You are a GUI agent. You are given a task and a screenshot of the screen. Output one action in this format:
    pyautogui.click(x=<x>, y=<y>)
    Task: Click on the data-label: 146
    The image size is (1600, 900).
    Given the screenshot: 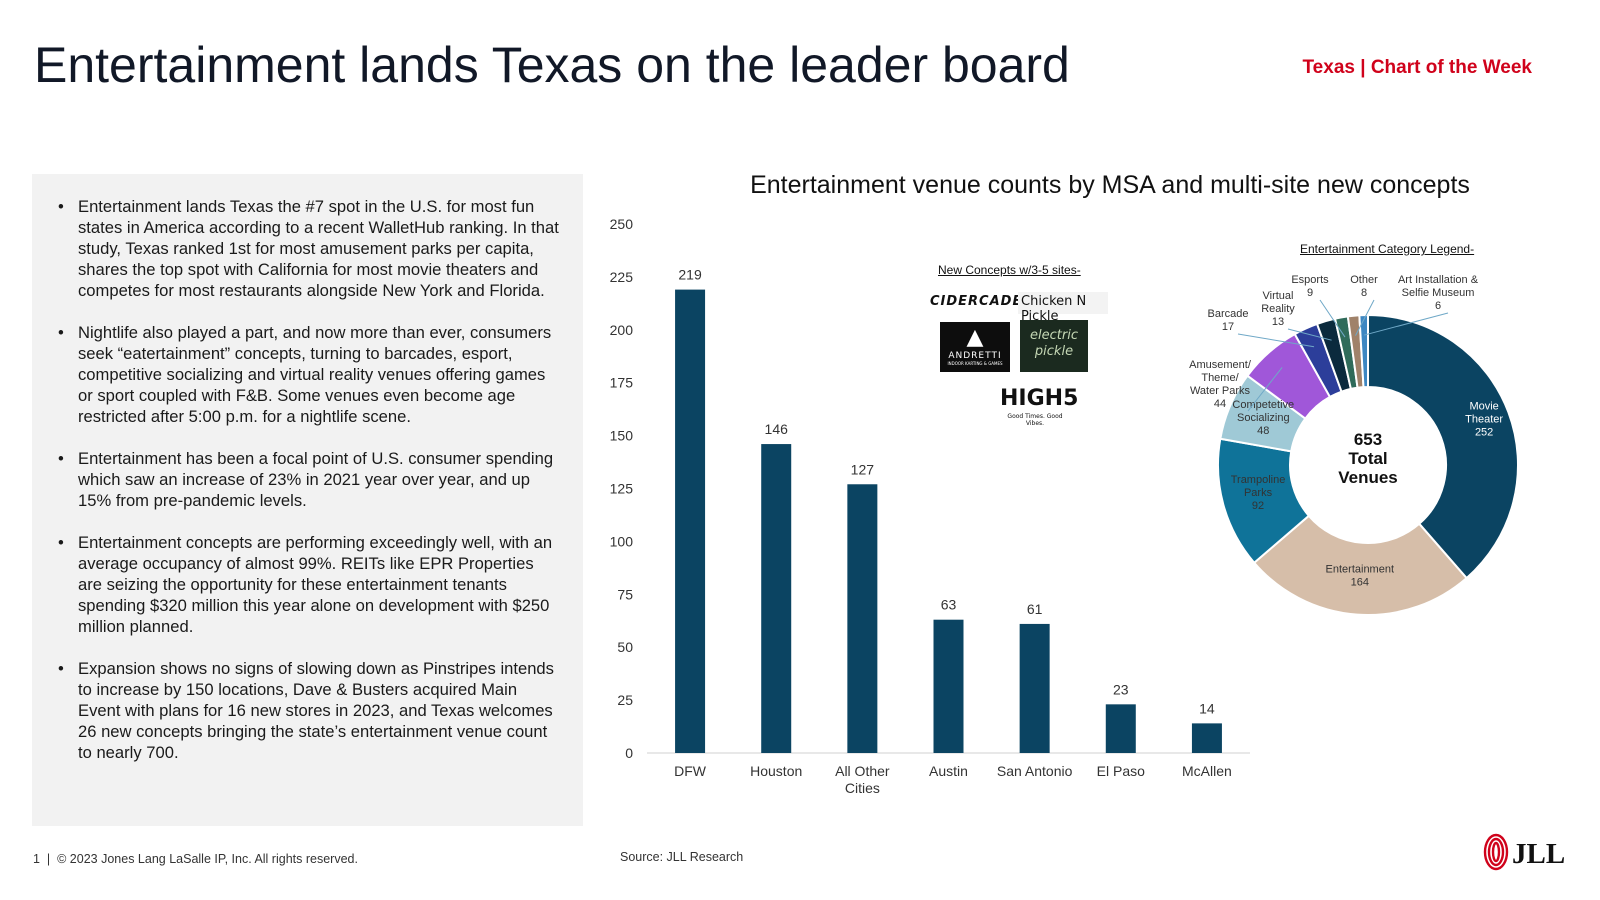 What is the action you would take?
    pyautogui.click(x=777, y=429)
    